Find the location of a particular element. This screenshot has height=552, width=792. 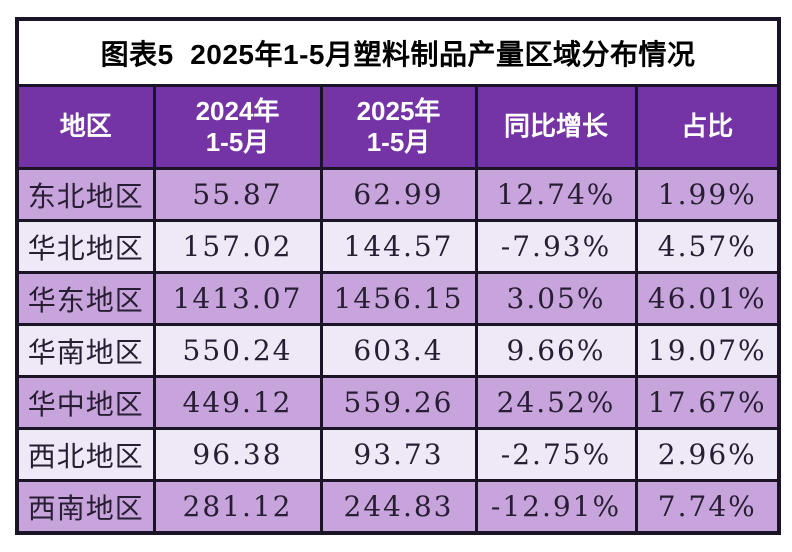

value-2024-cell: 449.12 is located at coordinates (237, 402).